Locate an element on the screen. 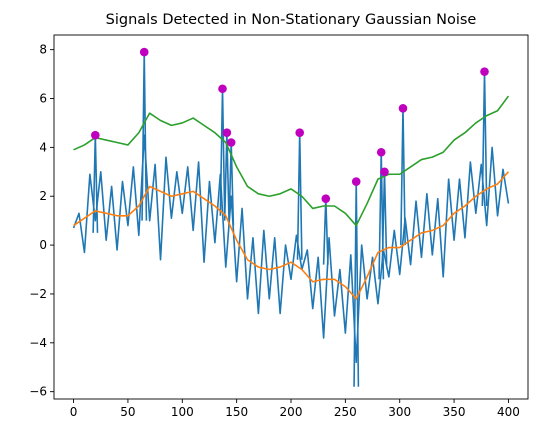 The width and height of the screenshot is (546, 435). x-tick-label: 300 is located at coordinates (399, 412).